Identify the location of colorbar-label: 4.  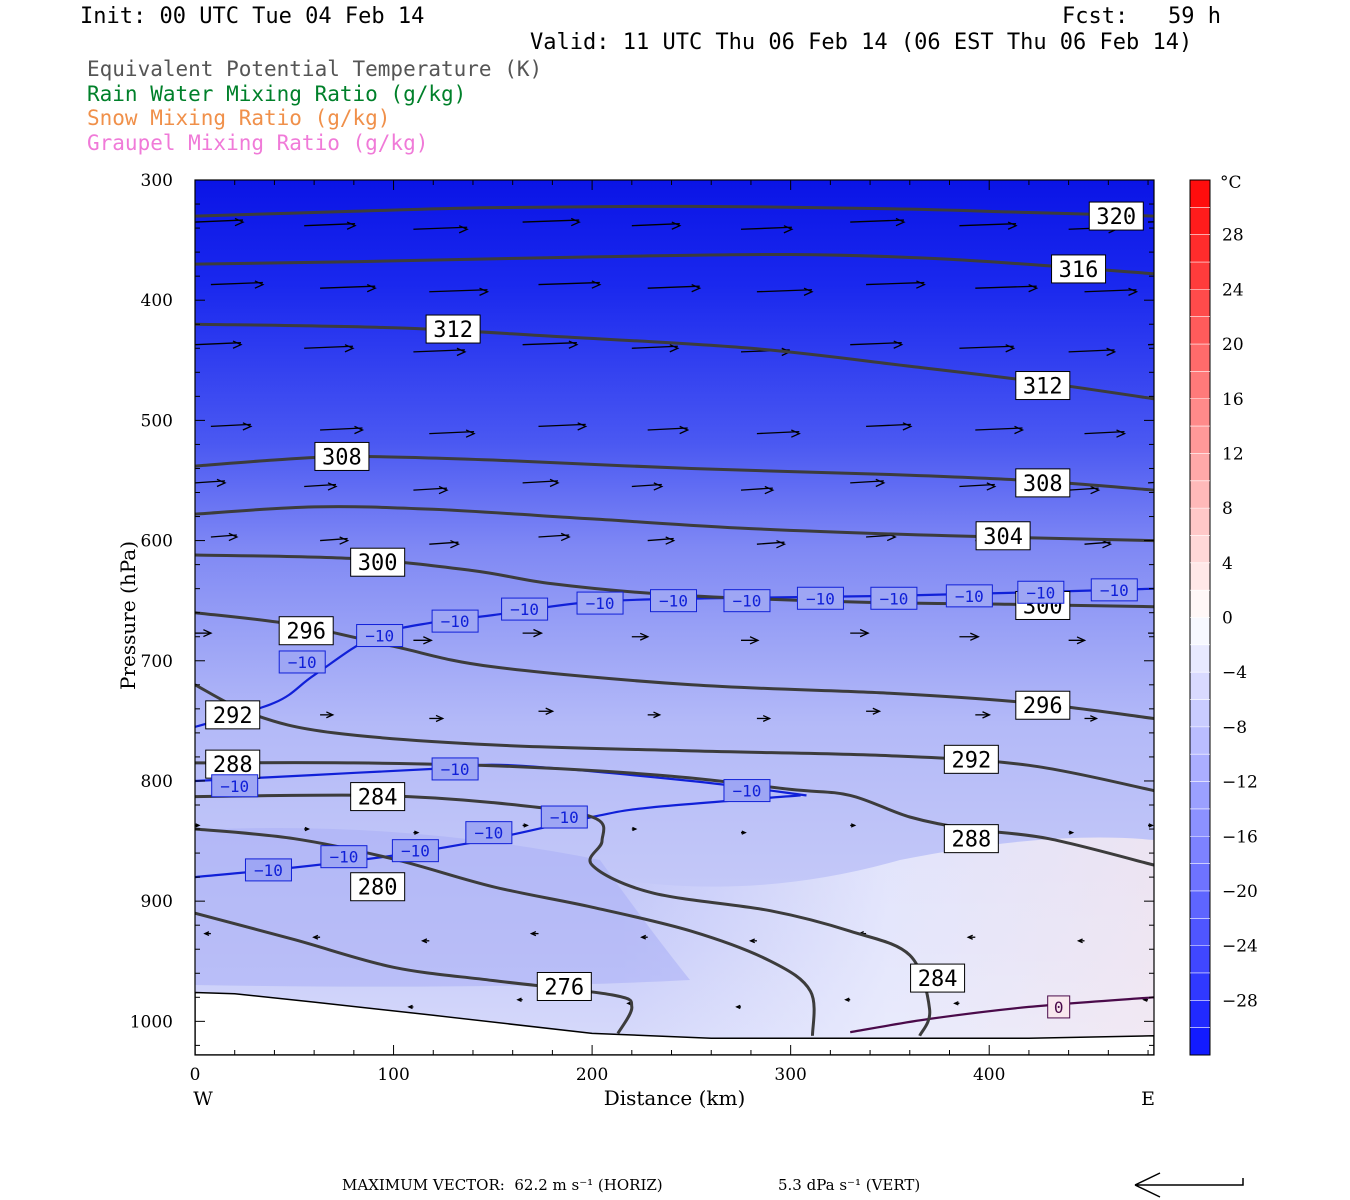
(1227, 564).